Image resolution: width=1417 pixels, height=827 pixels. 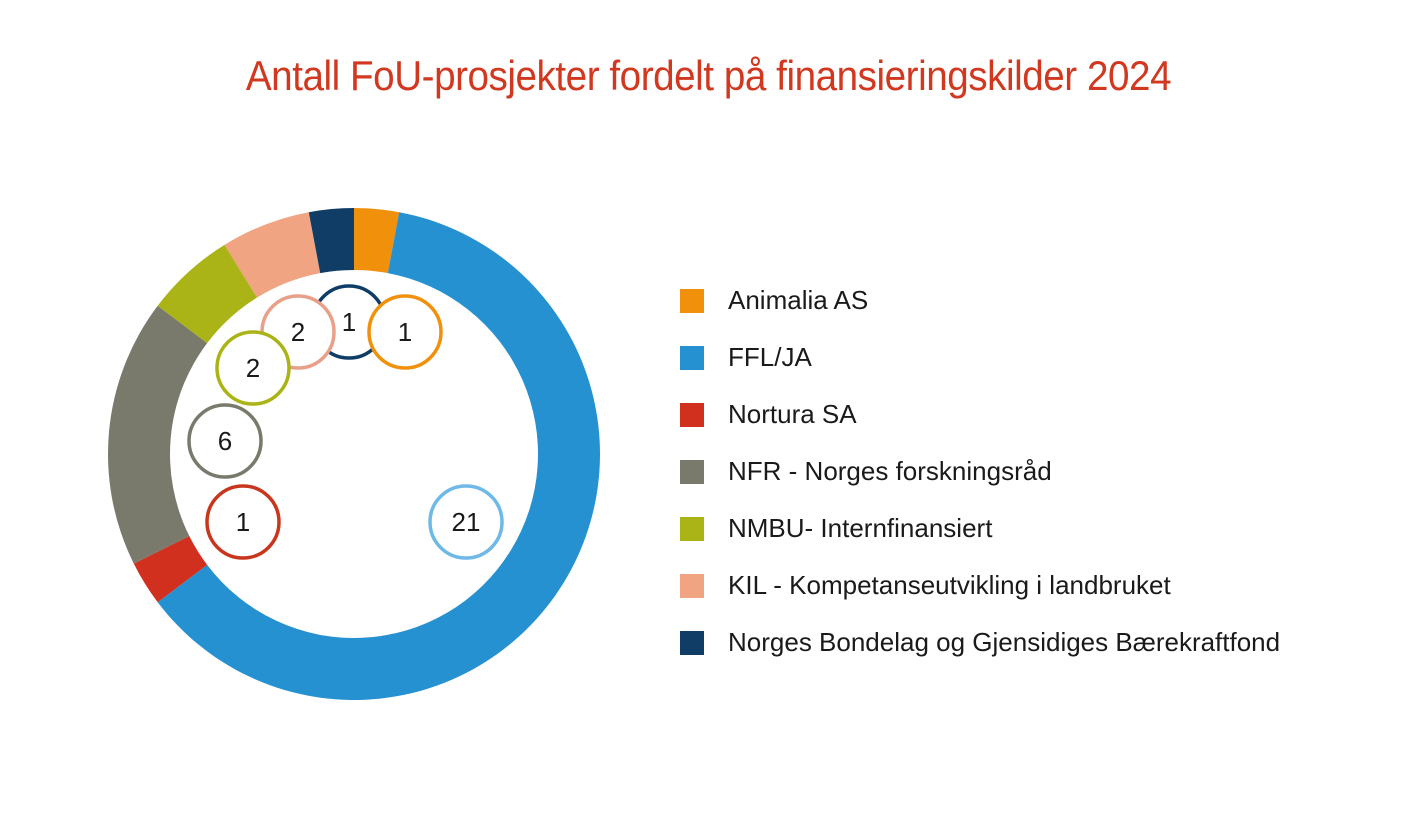 I want to click on legend-label: FFL/JA, so click(x=770, y=357).